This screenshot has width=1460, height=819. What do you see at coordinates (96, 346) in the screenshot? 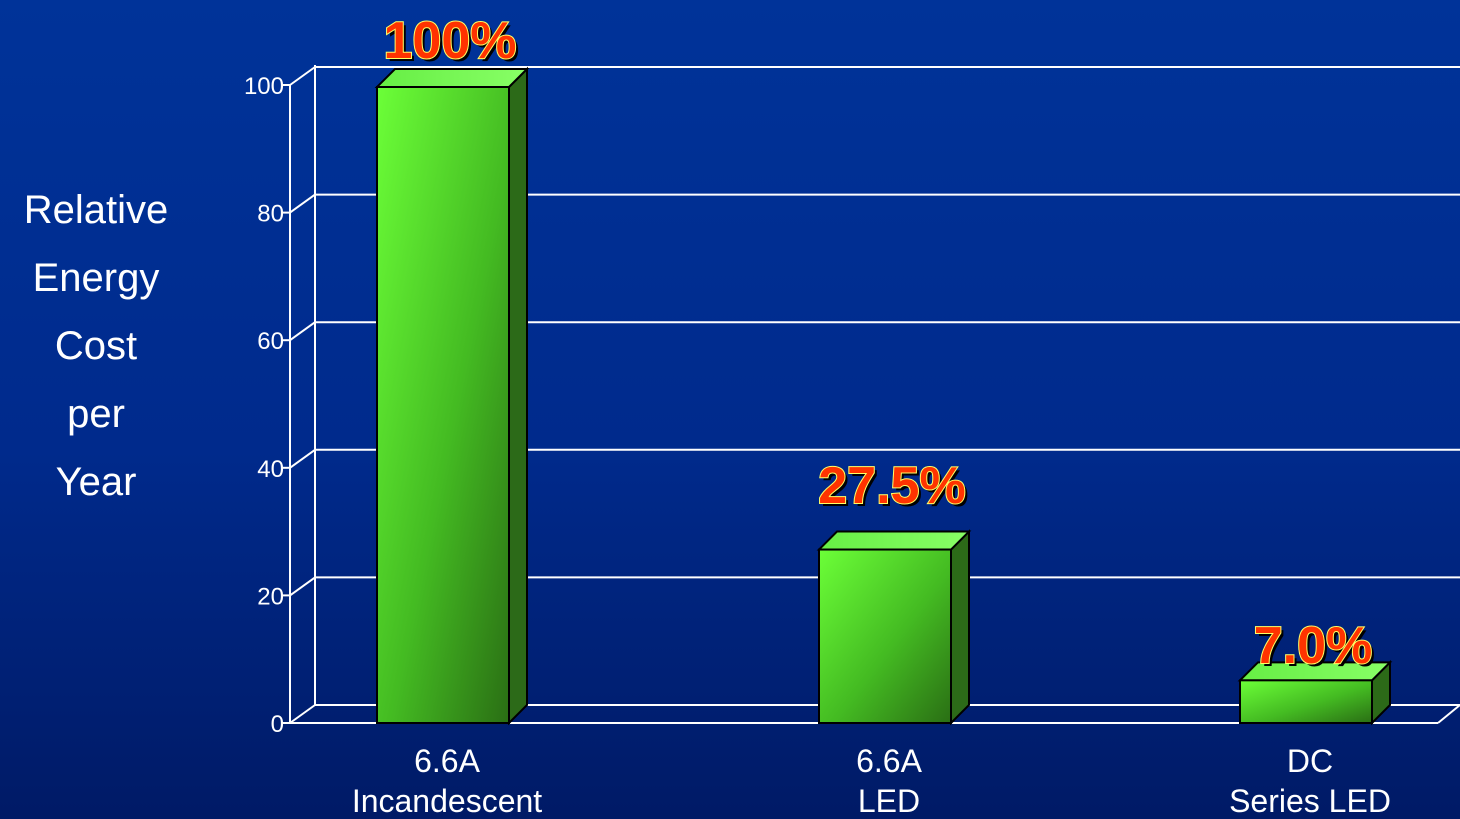
I see `y-axis-label-line: Cost` at bounding box center [96, 346].